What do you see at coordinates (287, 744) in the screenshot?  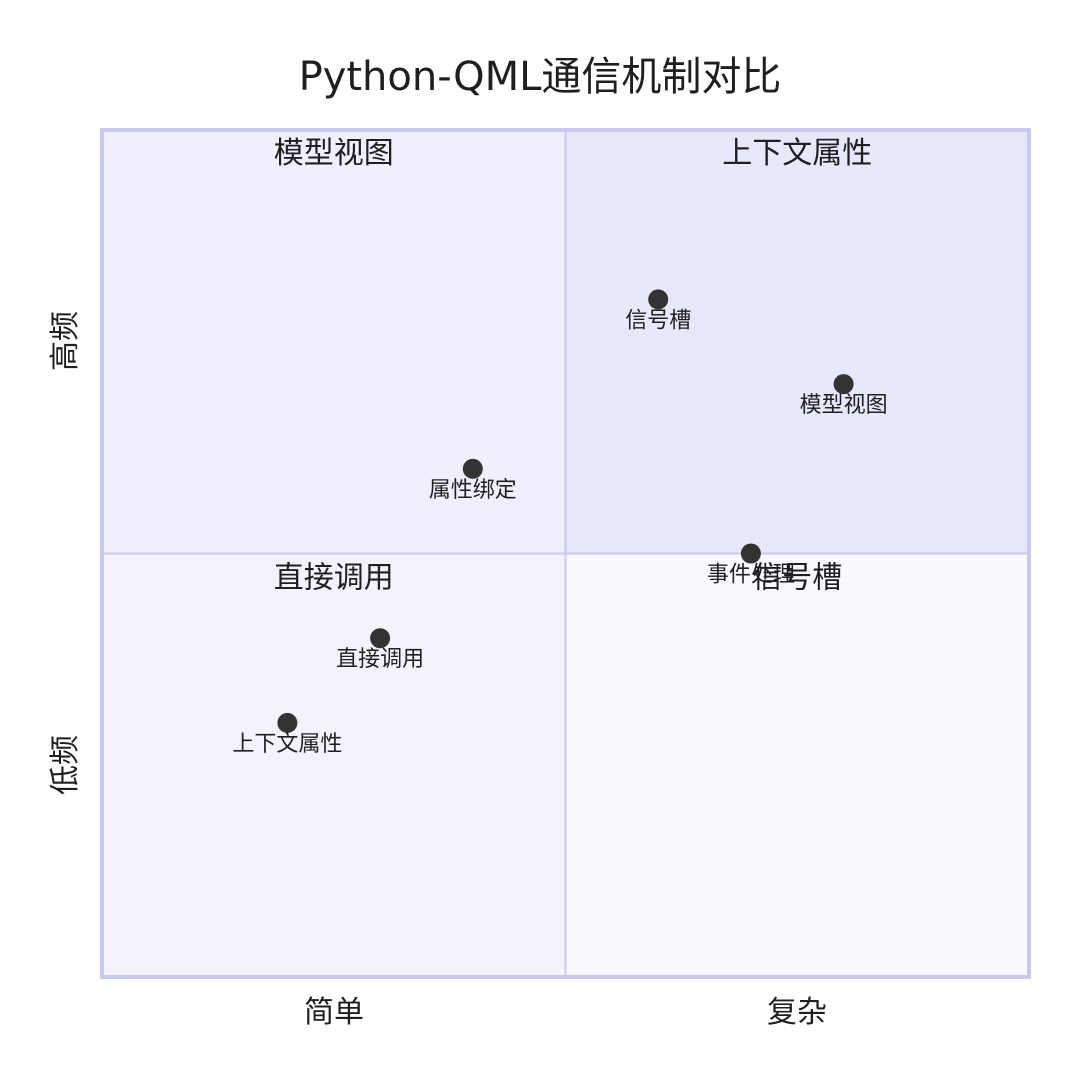 I see `point-label: 上下文属性` at bounding box center [287, 744].